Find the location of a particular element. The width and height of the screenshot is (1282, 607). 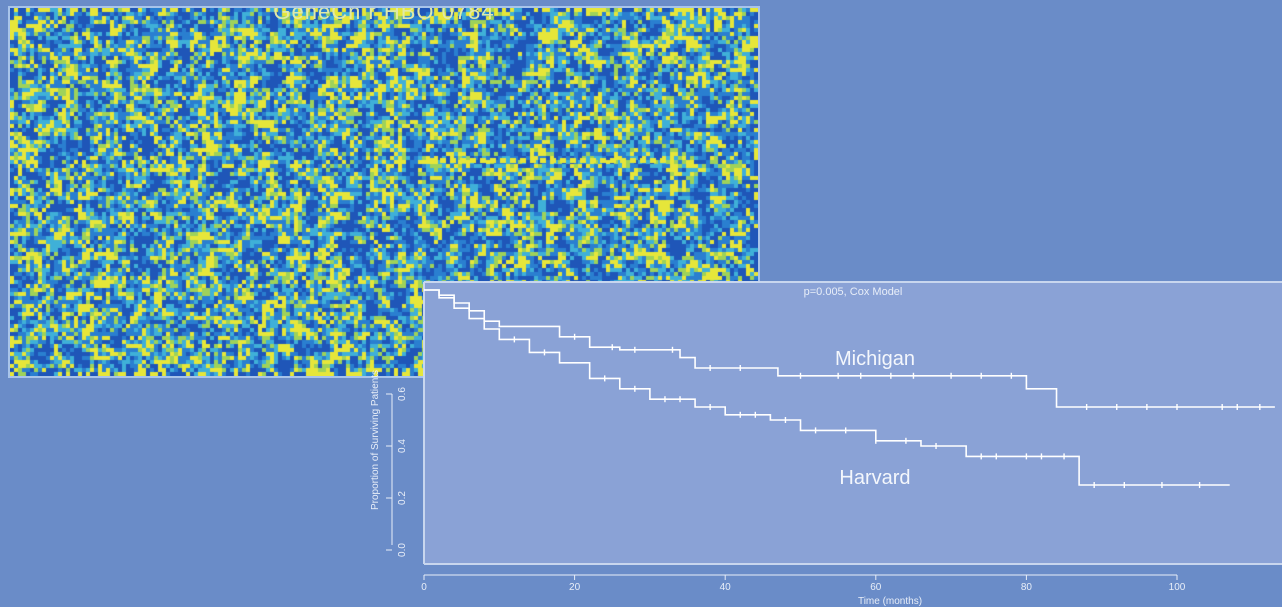

x-tick-label: 80 is located at coordinates (1027, 587).